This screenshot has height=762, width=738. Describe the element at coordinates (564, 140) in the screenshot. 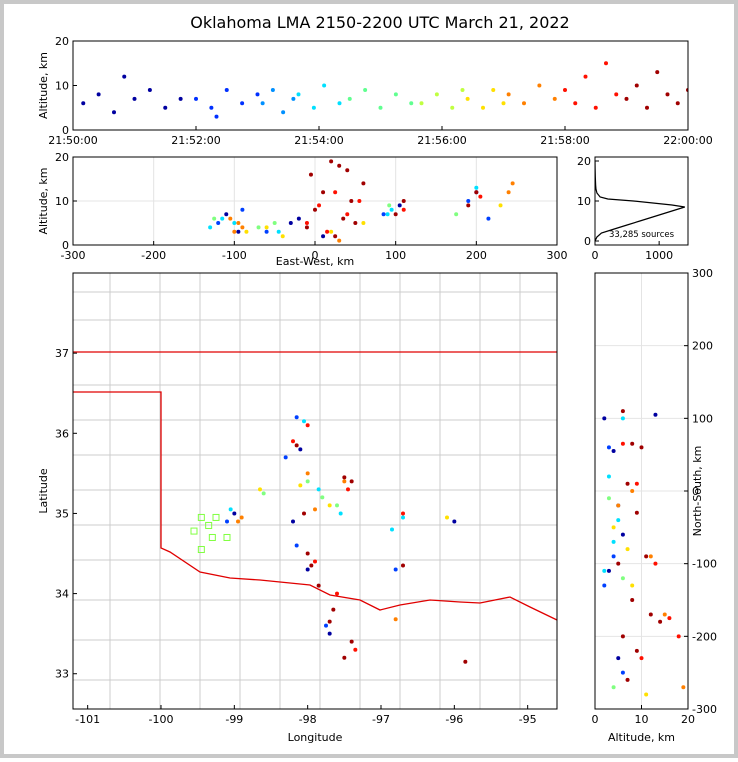

I see `x-tick-label: 21:58:00` at that location.